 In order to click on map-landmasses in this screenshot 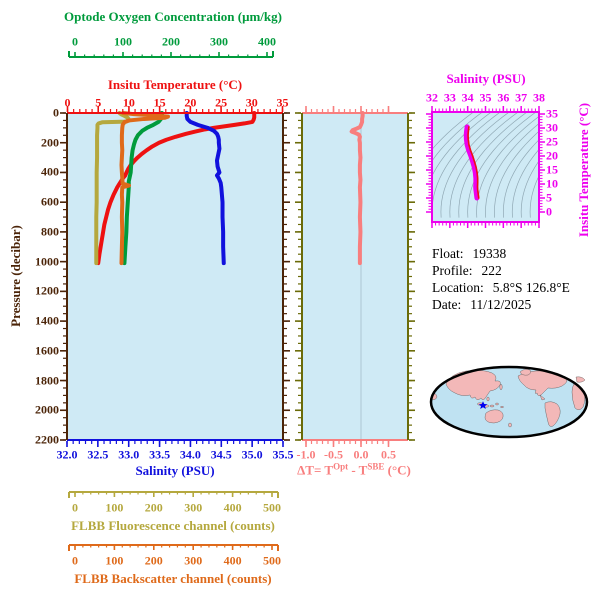, I will do `click(508, 398)`.